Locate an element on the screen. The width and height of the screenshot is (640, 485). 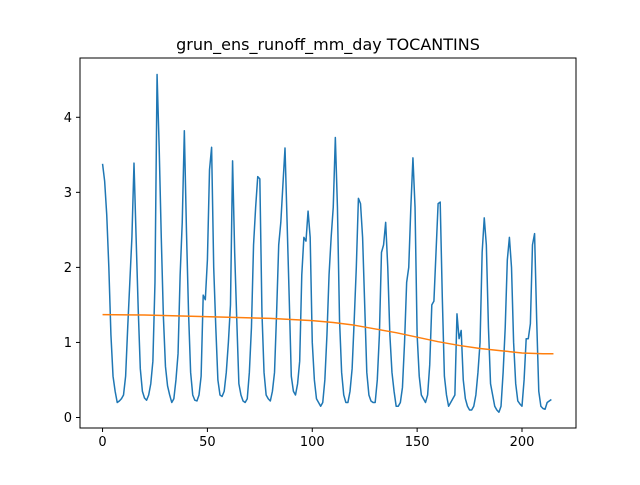
x-tick-label: 100 is located at coordinates (312, 442).